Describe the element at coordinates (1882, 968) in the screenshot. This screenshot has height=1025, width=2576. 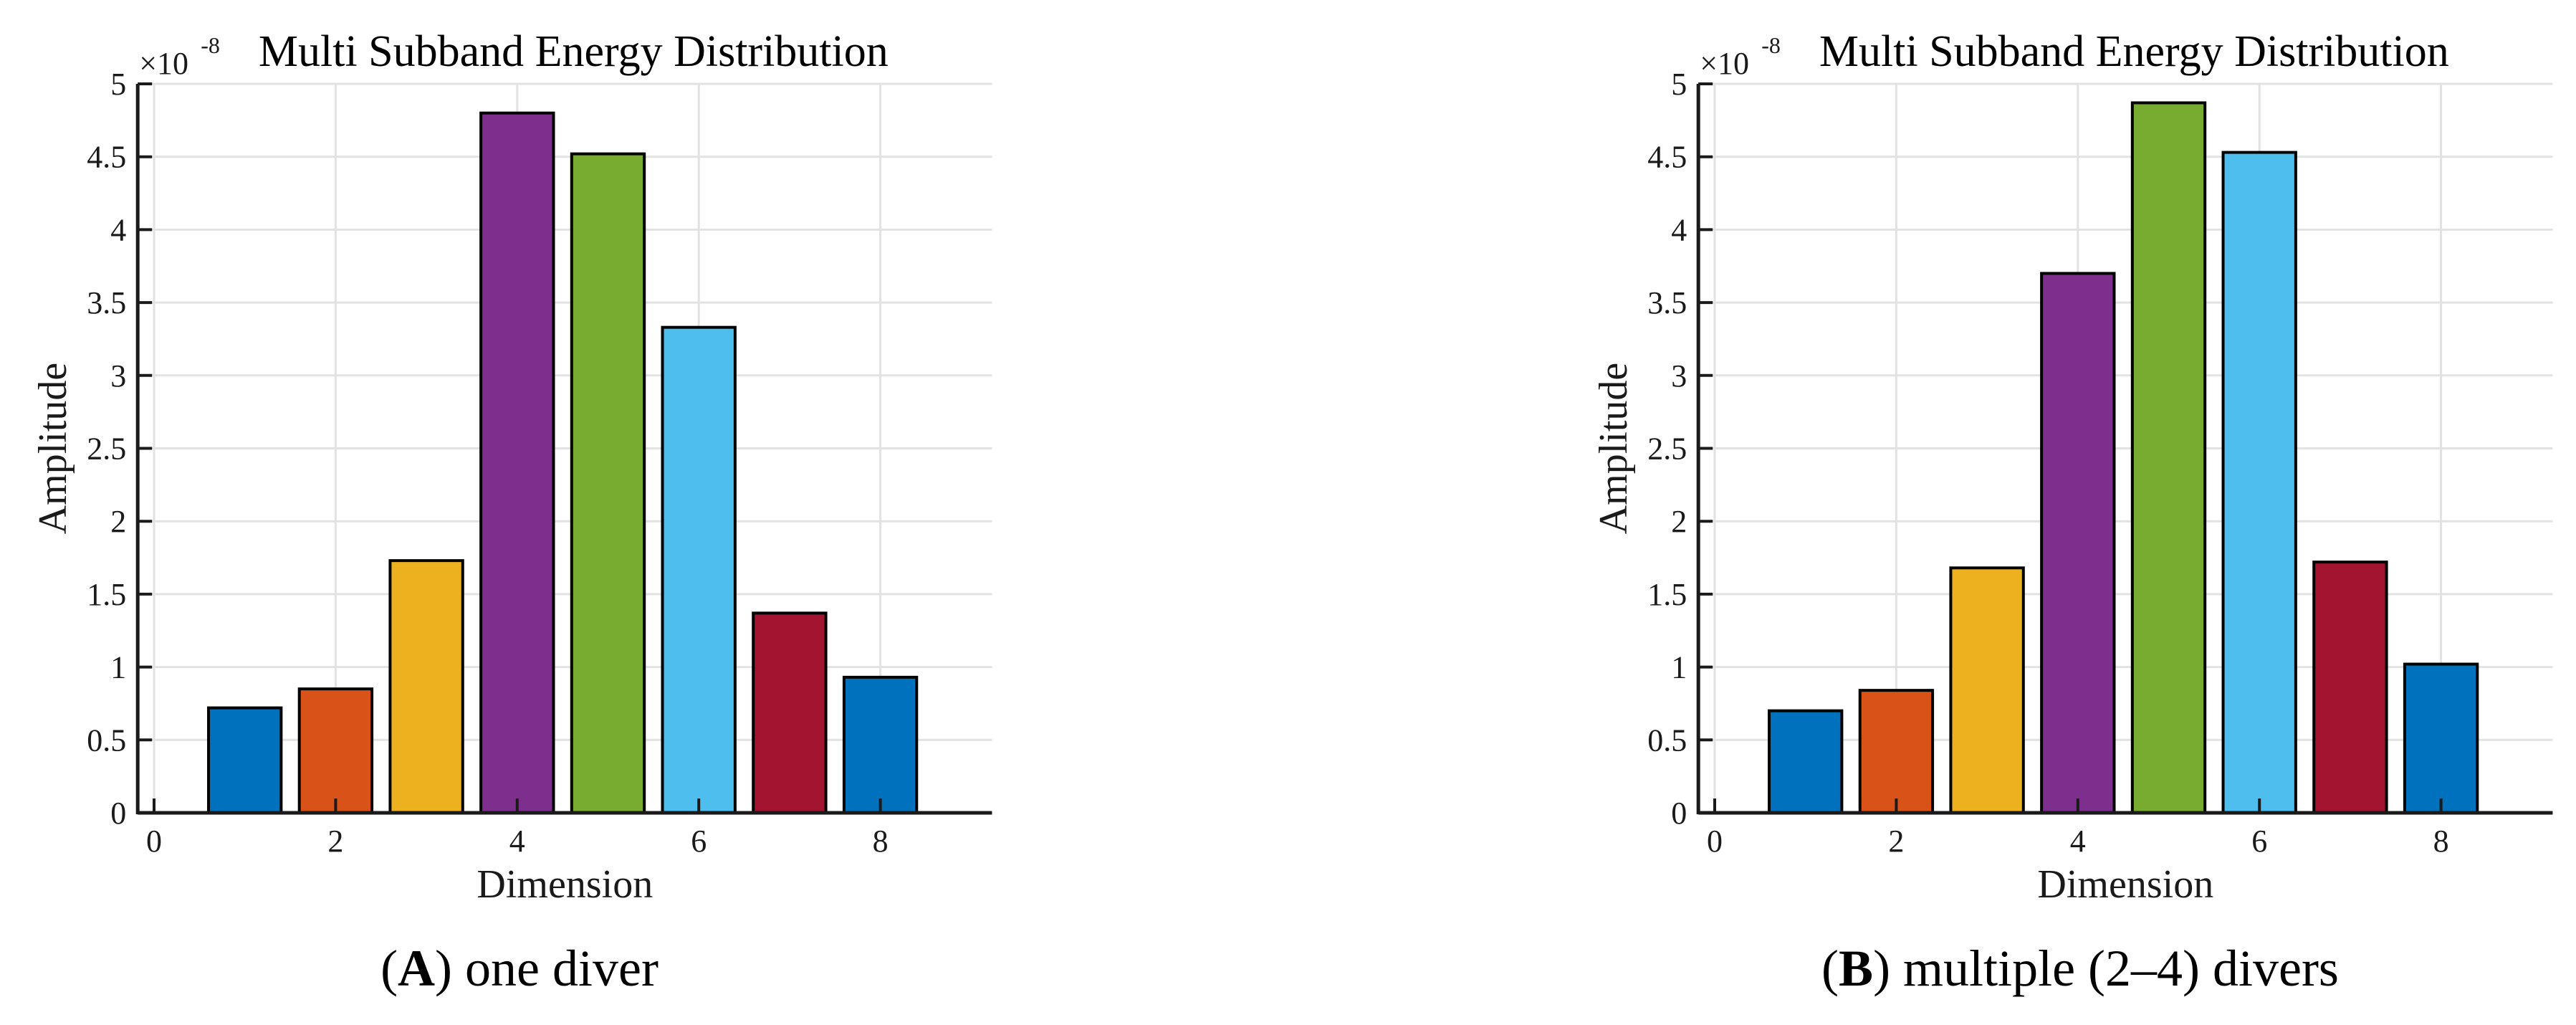
I see `caption-b-close: )` at that location.